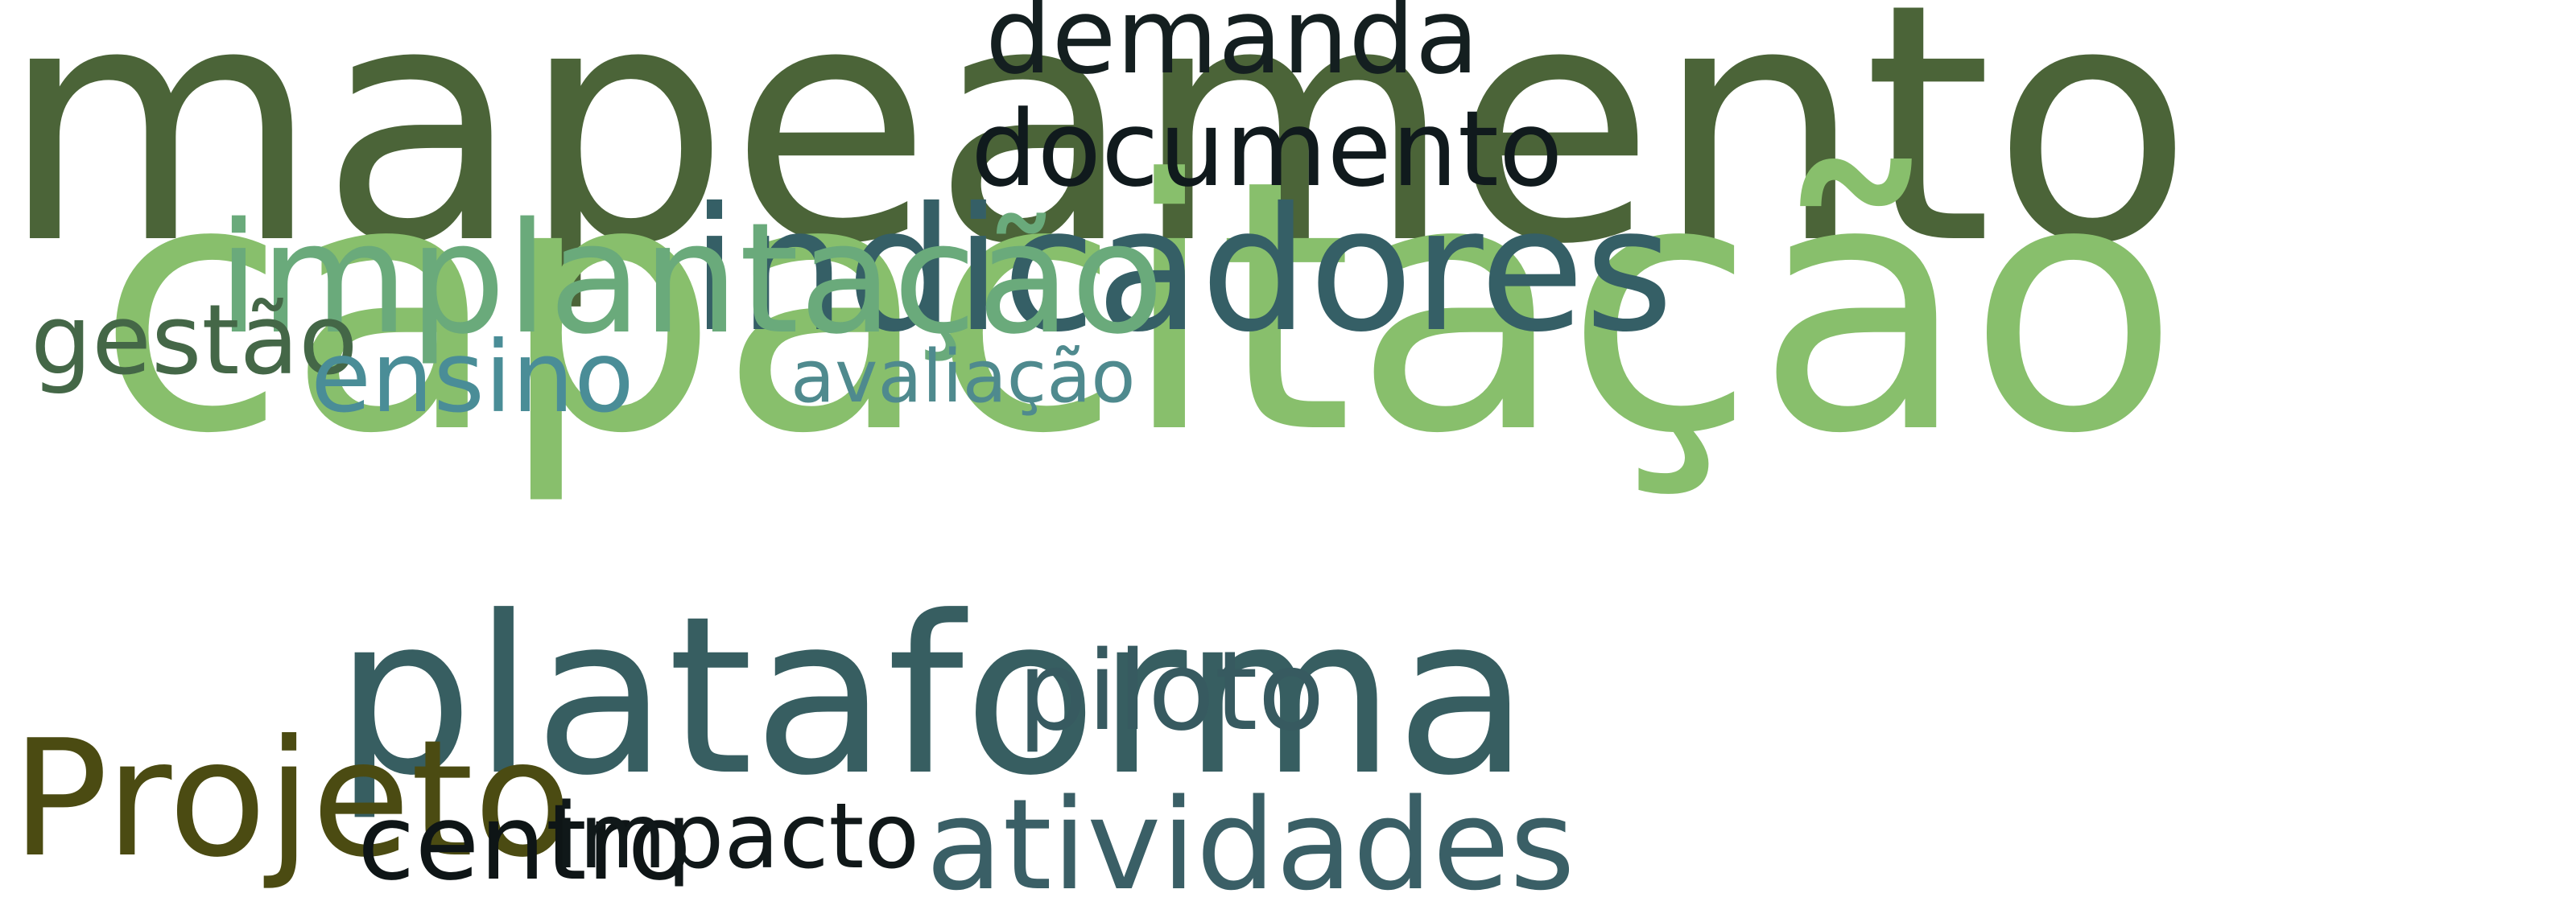  Describe the element at coordinates (291, 800) in the screenshot. I see `word-projeto: Projeto` at that location.